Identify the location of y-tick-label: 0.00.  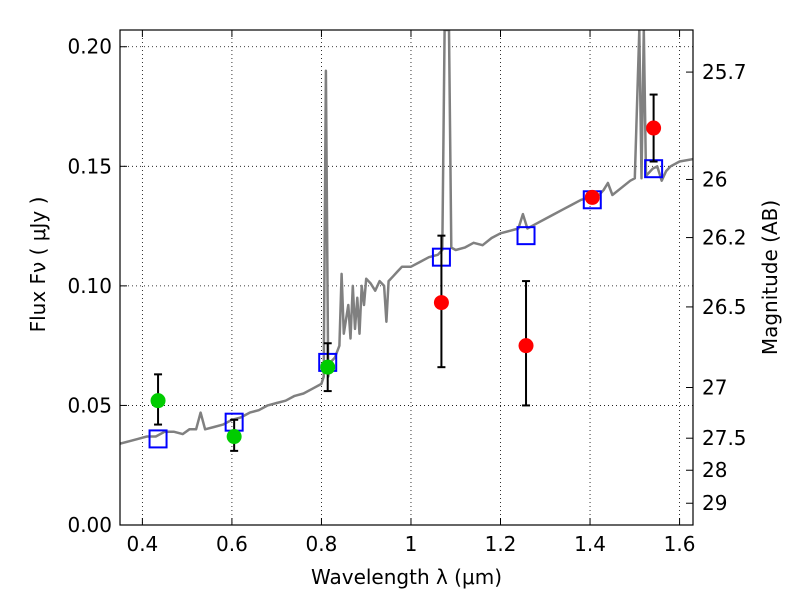
(89, 525).